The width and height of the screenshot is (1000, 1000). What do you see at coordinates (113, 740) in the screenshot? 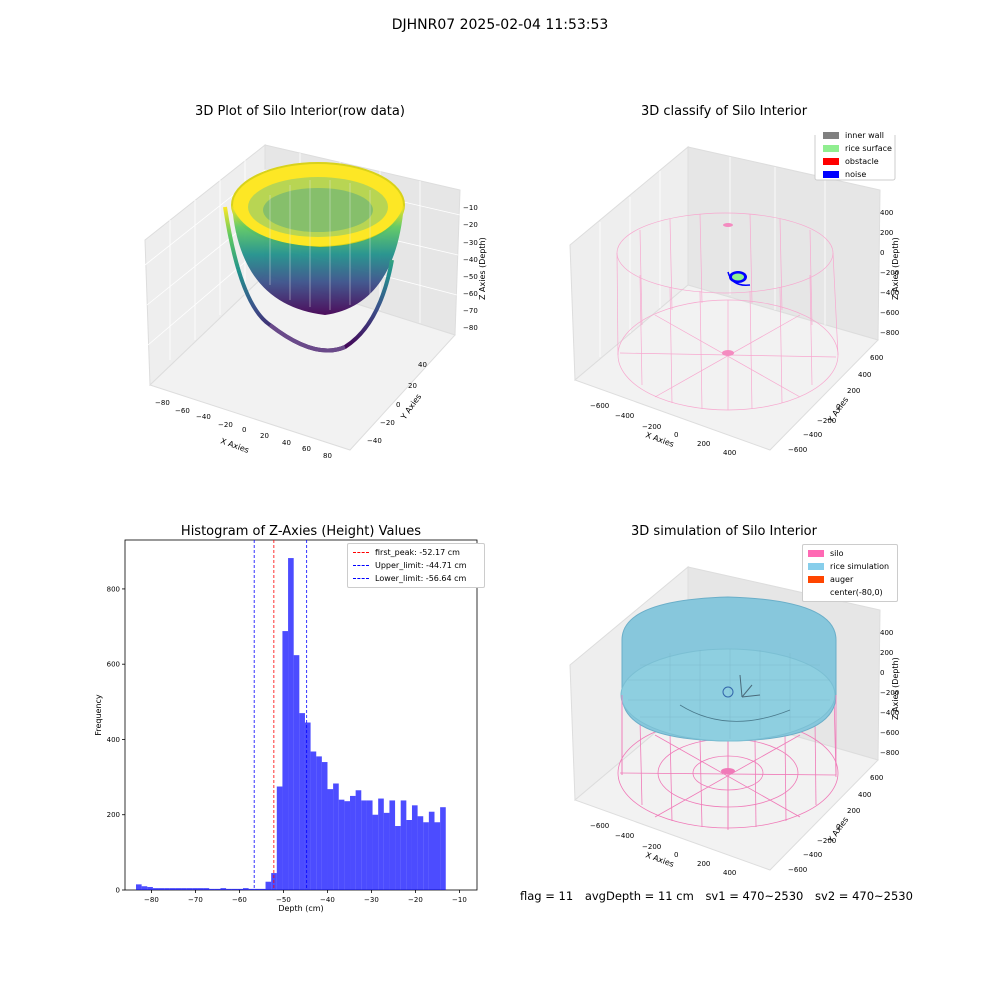
I see `hist-ytick-label: 400` at bounding box center [113, 740].